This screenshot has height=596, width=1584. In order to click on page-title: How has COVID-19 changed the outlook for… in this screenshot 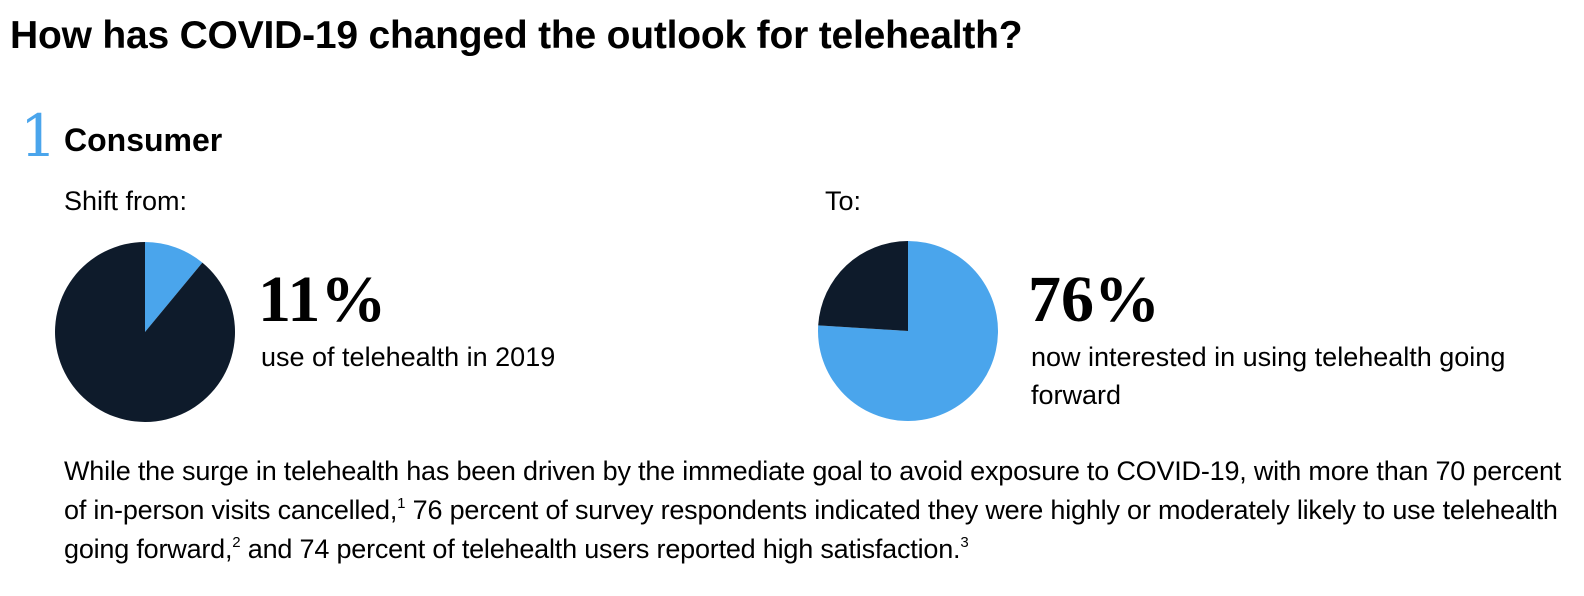, I will do `click(516, 35)`.